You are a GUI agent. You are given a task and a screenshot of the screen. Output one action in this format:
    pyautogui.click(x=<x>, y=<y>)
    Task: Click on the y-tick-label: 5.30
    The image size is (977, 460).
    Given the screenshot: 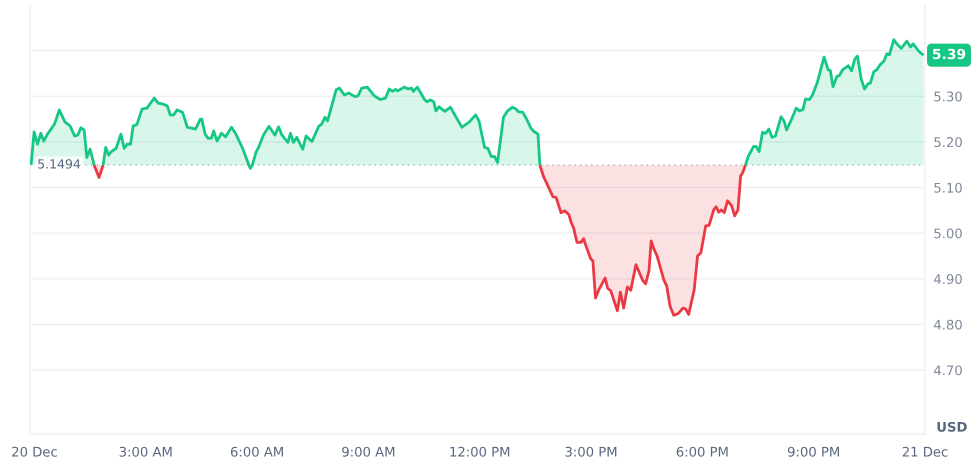 What is the action you would take?
    pyautogui.click(x=948, y=96)
    